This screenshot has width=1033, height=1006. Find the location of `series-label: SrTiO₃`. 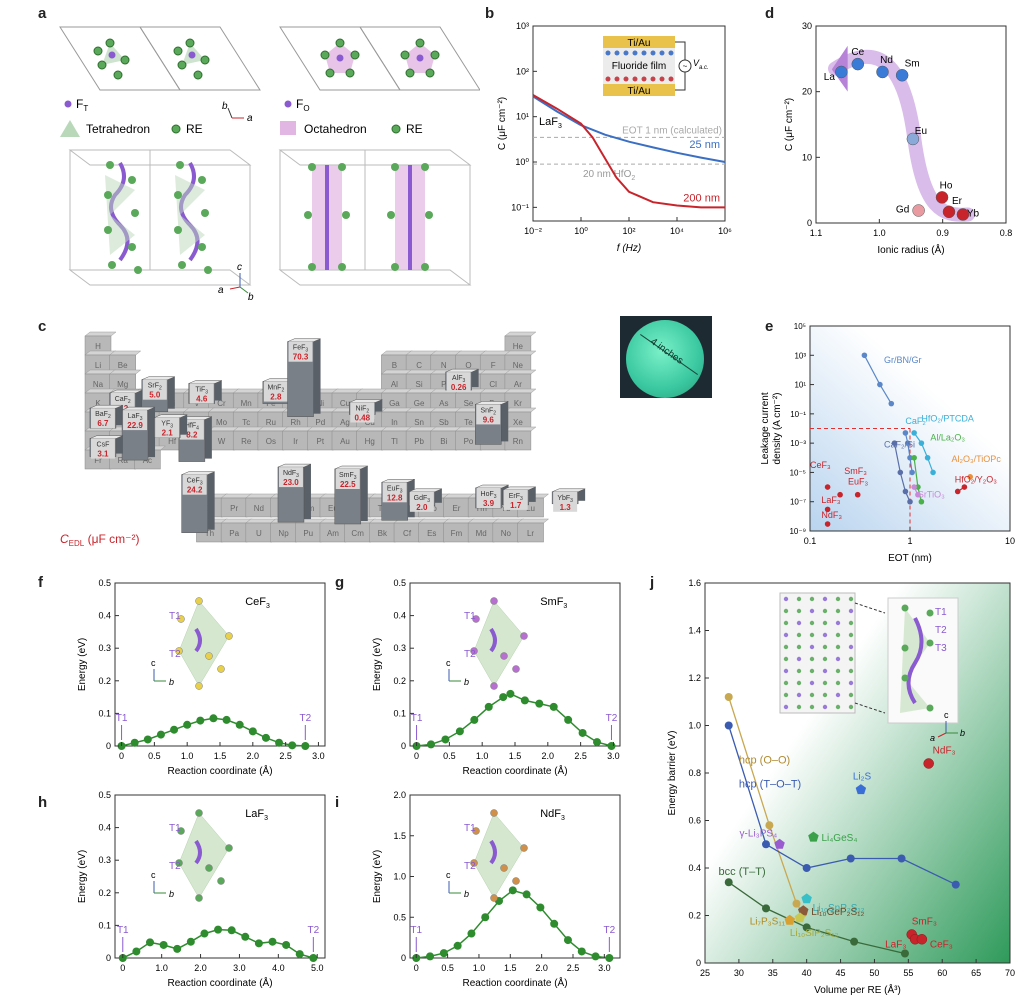

series-label: SrTiO₃ is located at coordinates (931, 494).